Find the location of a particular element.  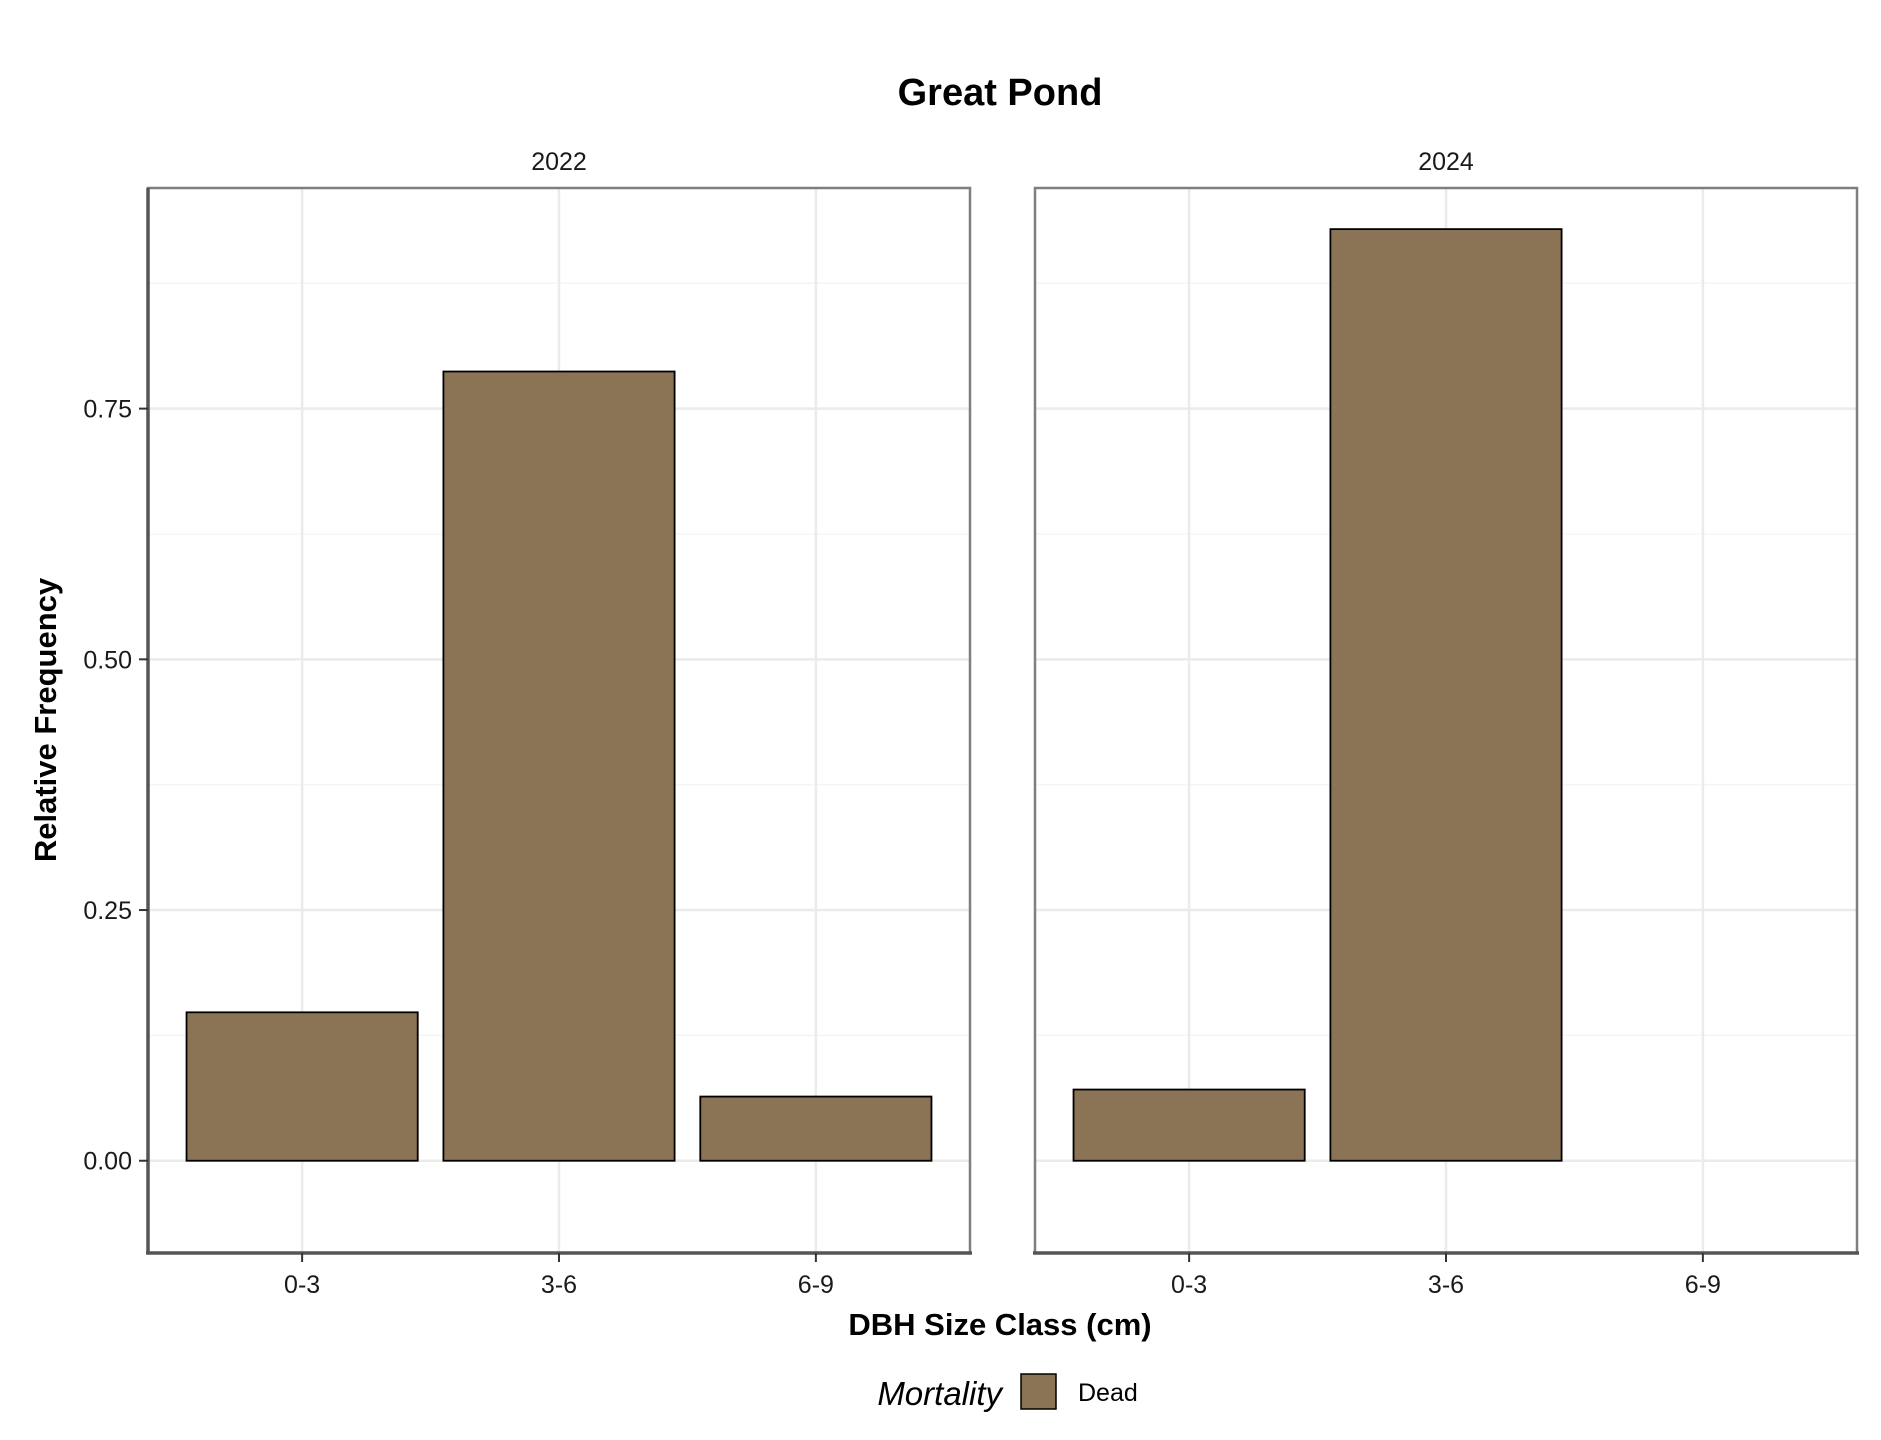

legend-title: Mortality is located at coordinates (940, 1393).